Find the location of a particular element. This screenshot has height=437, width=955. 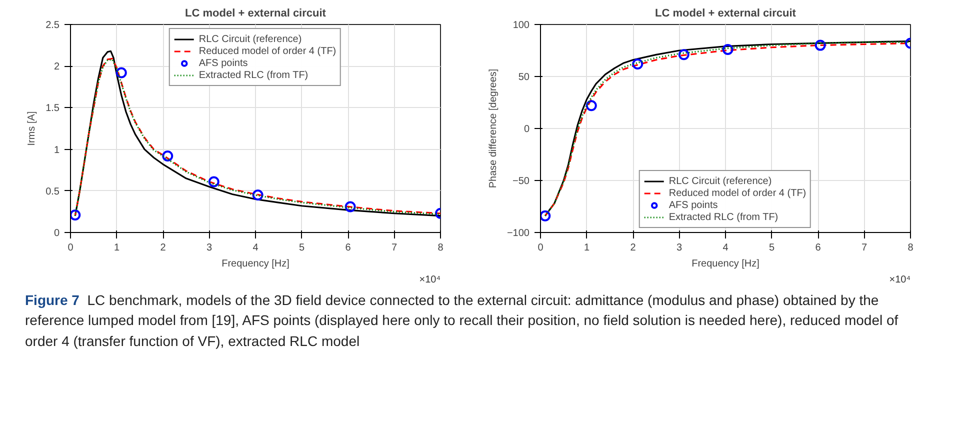

y-tick-label: 2.5 is located at coordinates (53, 25).